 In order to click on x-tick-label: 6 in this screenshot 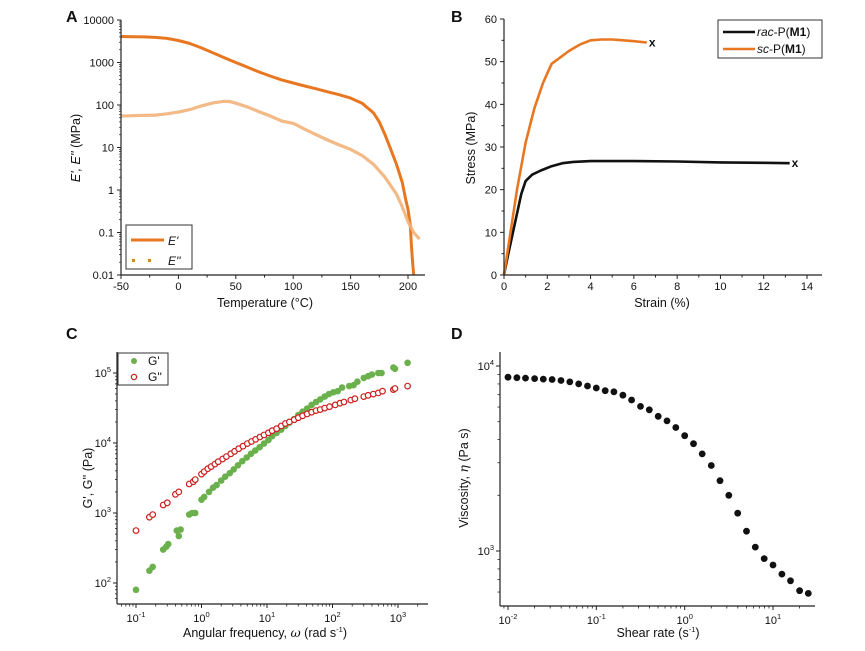, I will do `click(634, 287)`.